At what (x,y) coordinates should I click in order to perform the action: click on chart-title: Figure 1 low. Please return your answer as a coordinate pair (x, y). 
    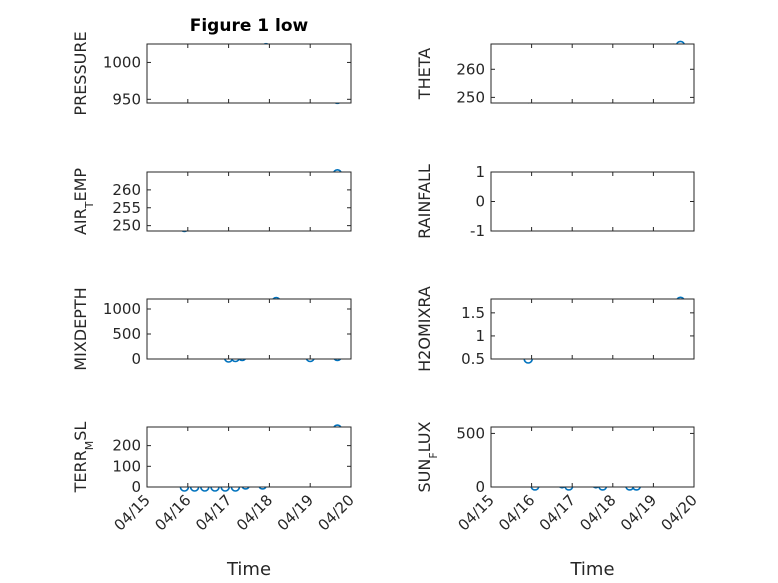
    Looking at the image, I should click on (249, 26).